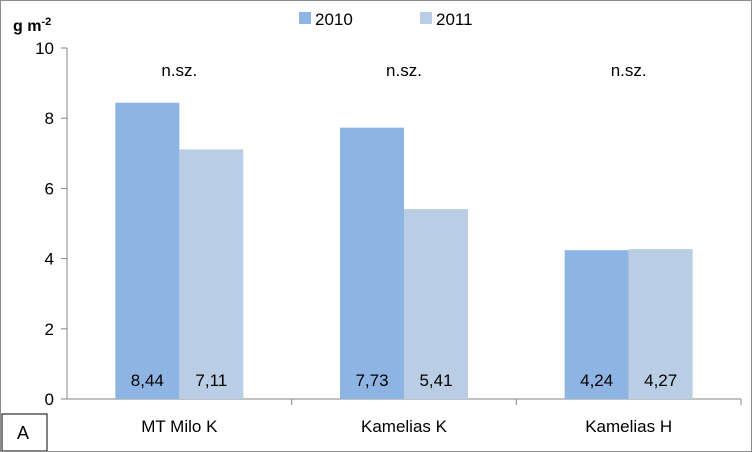 This screenshot has width=752, height=452. Describe the element at coordinates (660, 380) in the screenshot. I see `data-label: 4,27` at that location.